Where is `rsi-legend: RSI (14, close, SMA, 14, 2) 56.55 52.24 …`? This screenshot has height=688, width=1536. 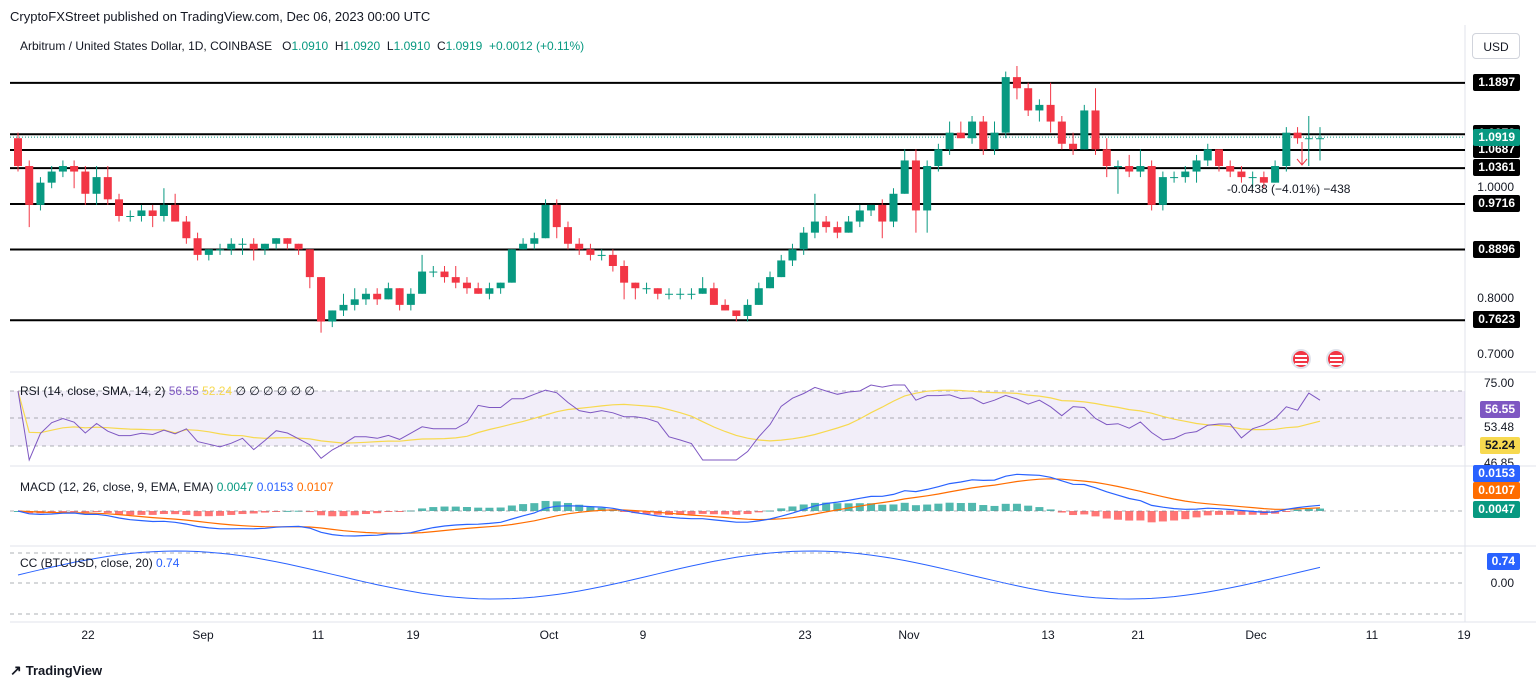
rsi-legend: RSI (14, close, SMA, 14, 2) 56.55 52.24 … is located at coordinates (167, 391).